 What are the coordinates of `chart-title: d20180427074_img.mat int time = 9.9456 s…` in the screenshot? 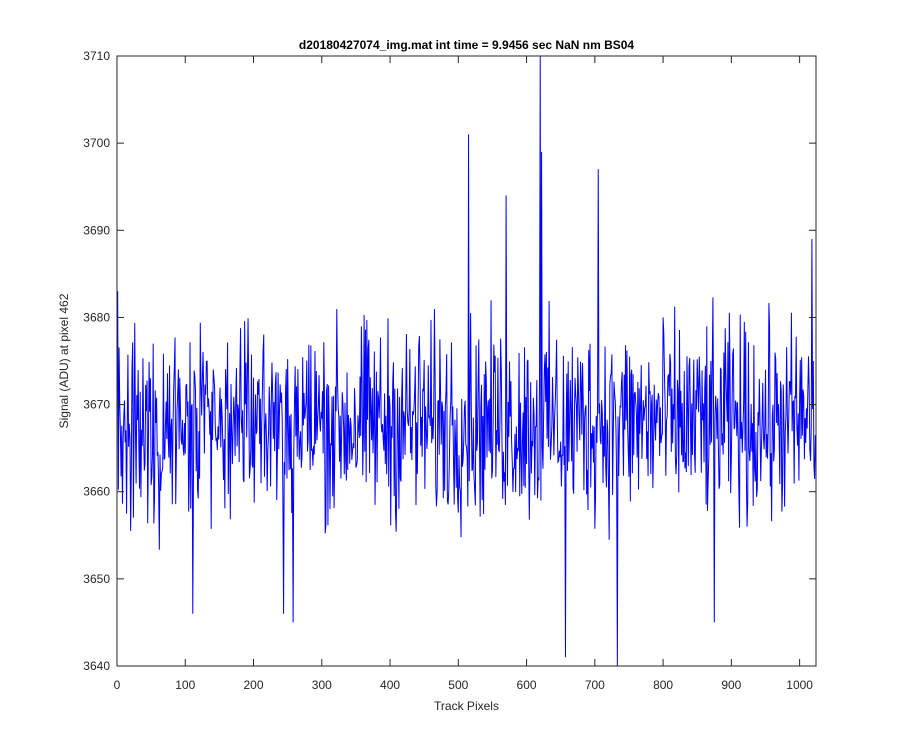 It's located at (467, 45).